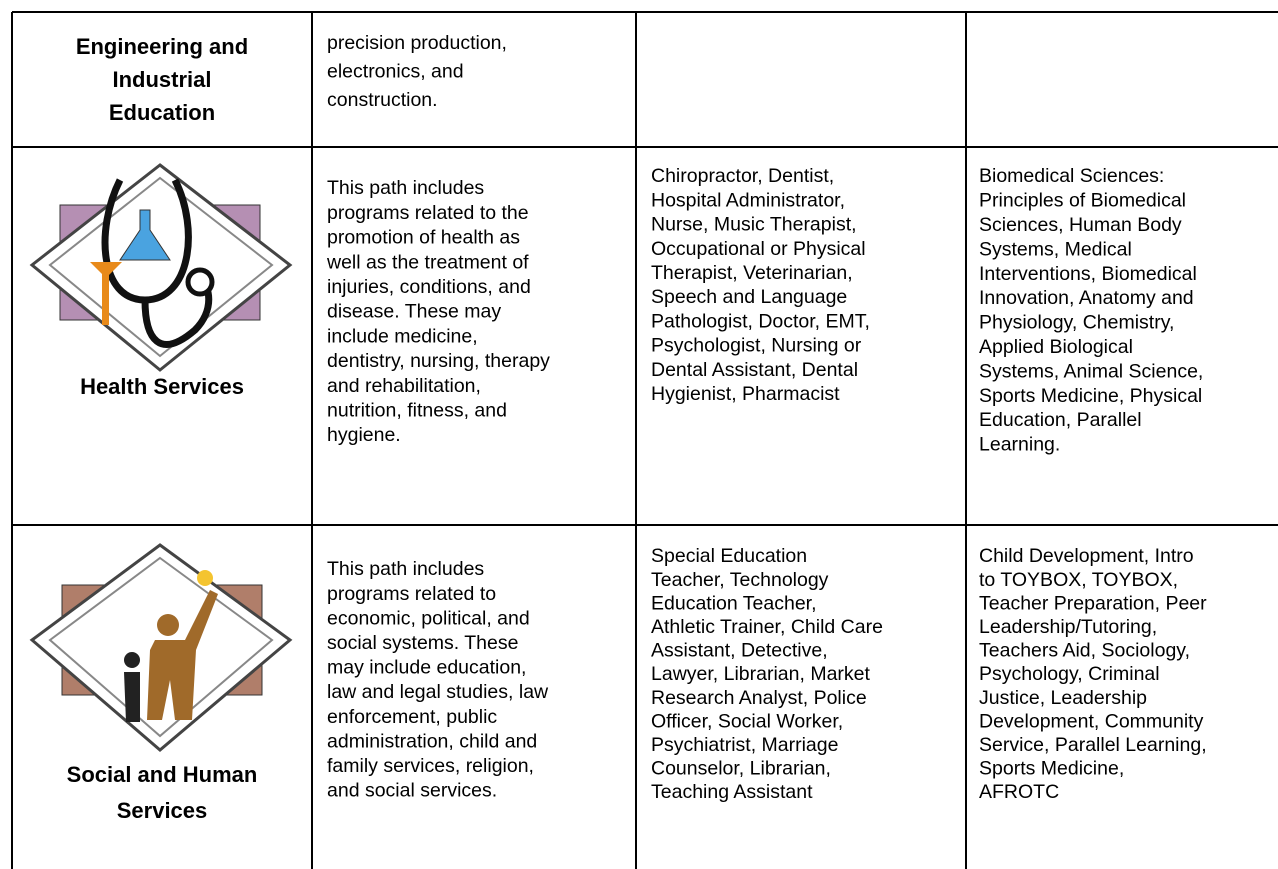  Describe the element at coordinates (739, 651) in the screenshot. I see `cell-text: Assistant, Detective,` at that location.